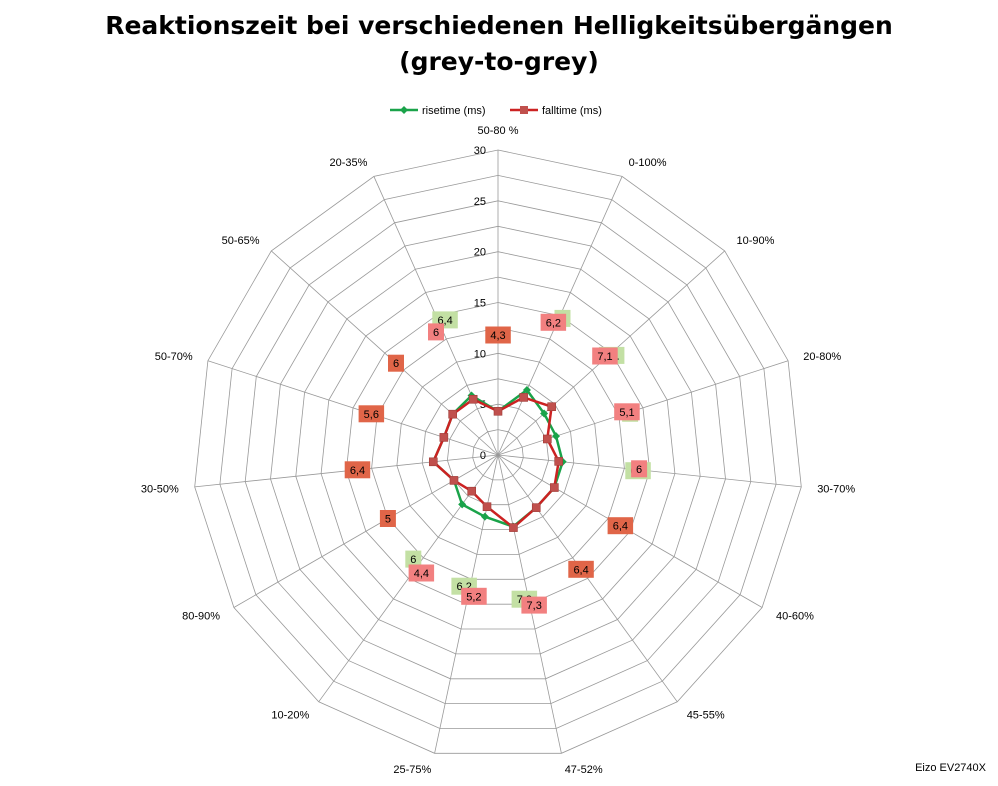 This screenshot has height=786, width=998. Describe the element at coordinates (480, 151) in the screenshot. I see `radial-tick-label: 30` at that location.